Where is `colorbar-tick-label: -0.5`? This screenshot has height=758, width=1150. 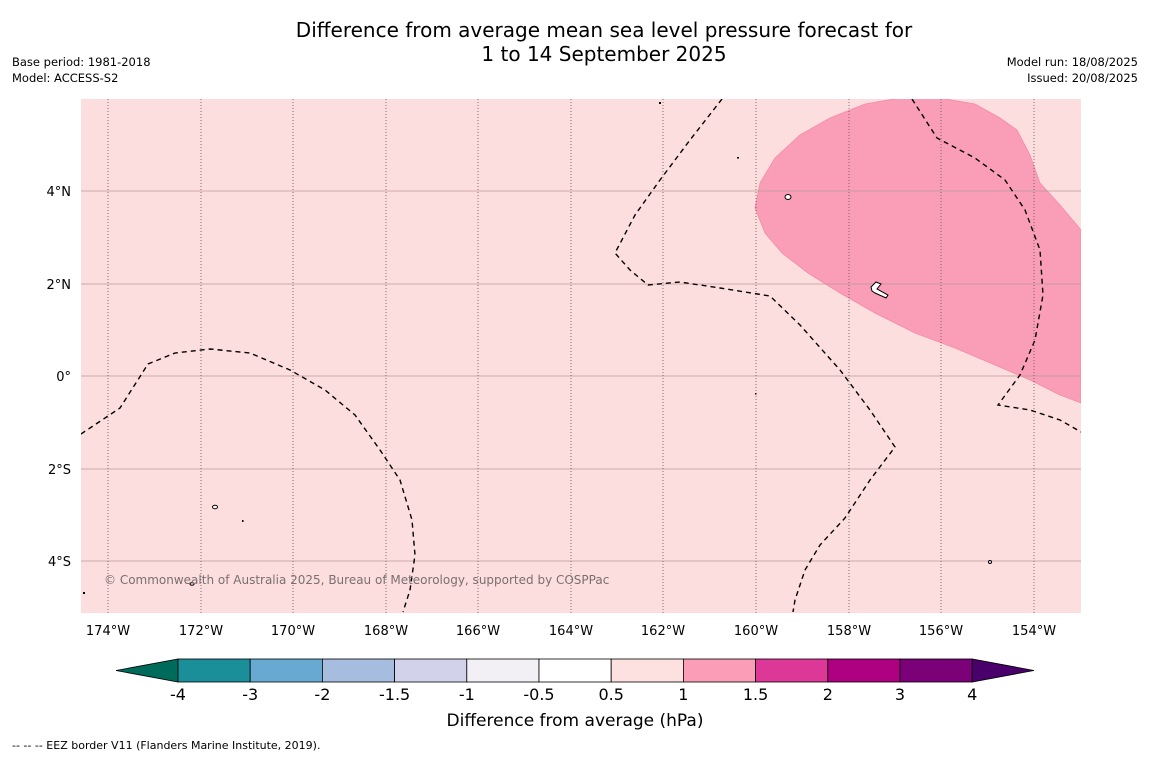
colorbar-tick-label: -0.5 is located at coordinates (538, 694).